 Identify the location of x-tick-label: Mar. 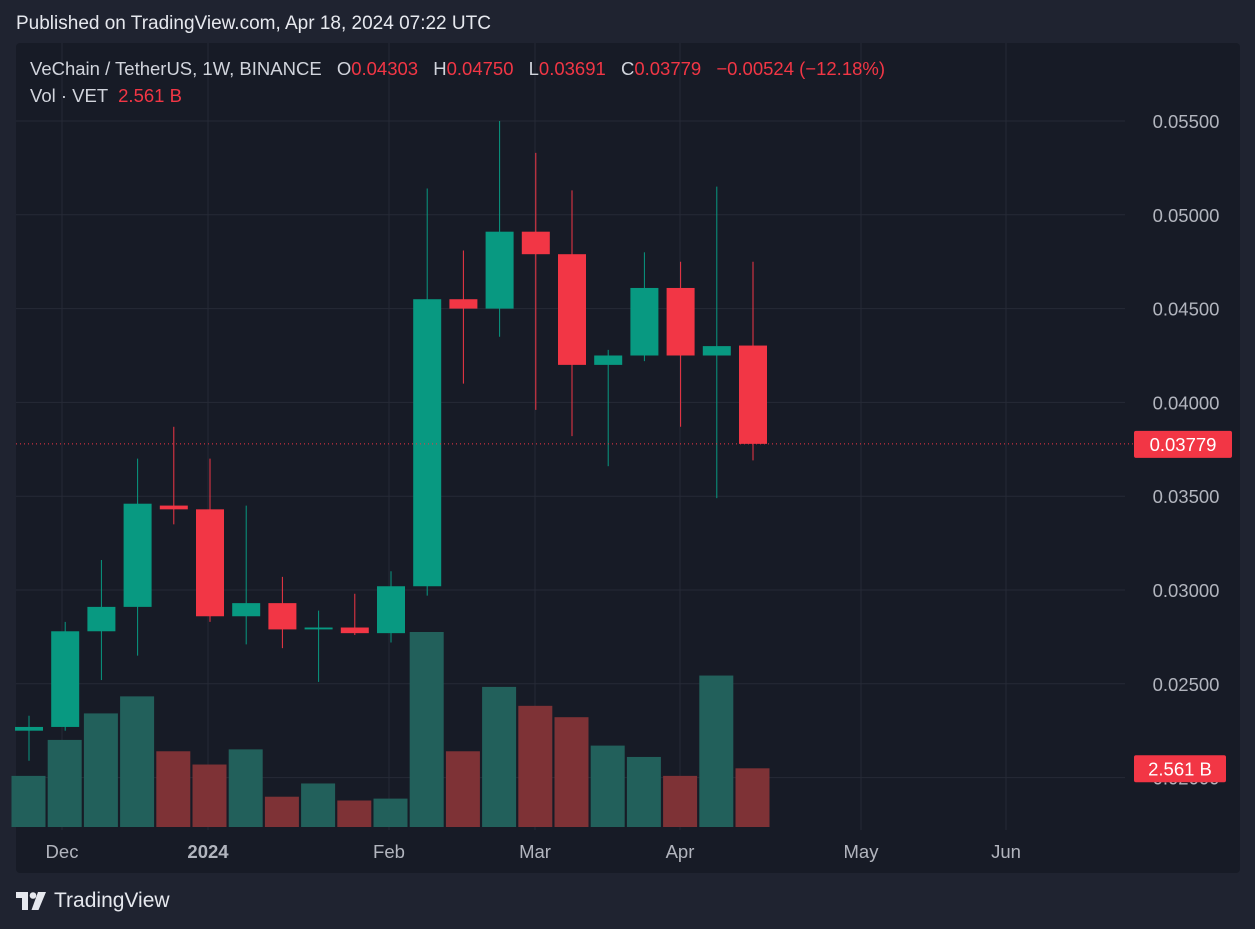
(535, 851).